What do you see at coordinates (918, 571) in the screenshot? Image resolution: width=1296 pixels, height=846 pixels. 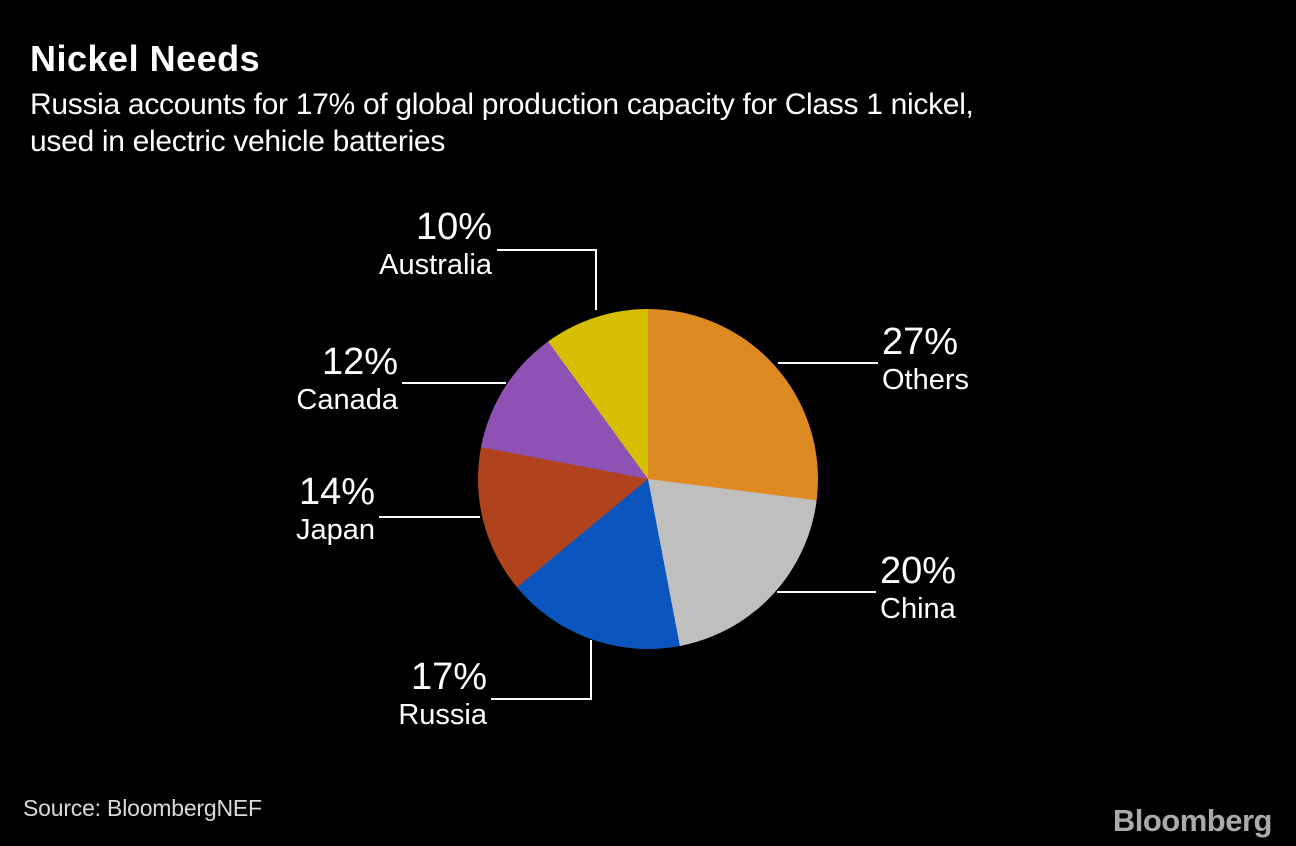 I see `slice-pct-china: 20%` at bounding box center [918, 571].